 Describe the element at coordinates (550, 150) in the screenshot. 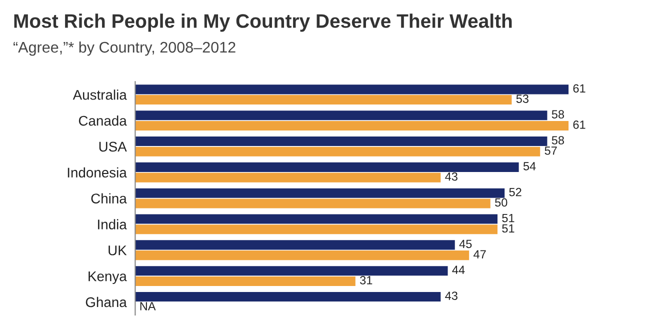

I see `data-label: 57` at that location.